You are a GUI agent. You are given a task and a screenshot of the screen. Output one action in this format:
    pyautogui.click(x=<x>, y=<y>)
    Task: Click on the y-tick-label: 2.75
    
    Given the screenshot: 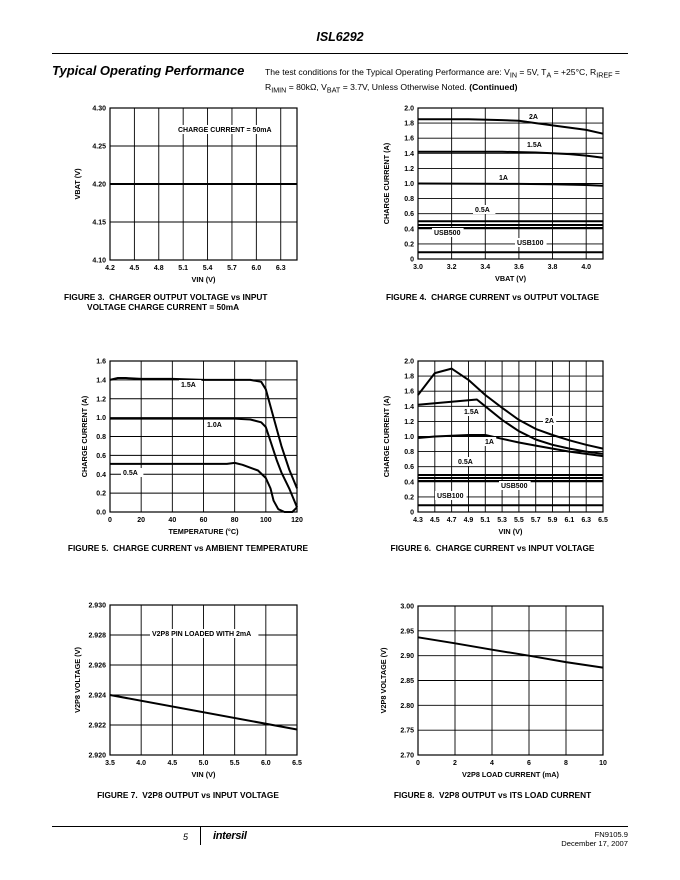 What is the action you would take?
    pyautogui.click(x=407, y=731)
    